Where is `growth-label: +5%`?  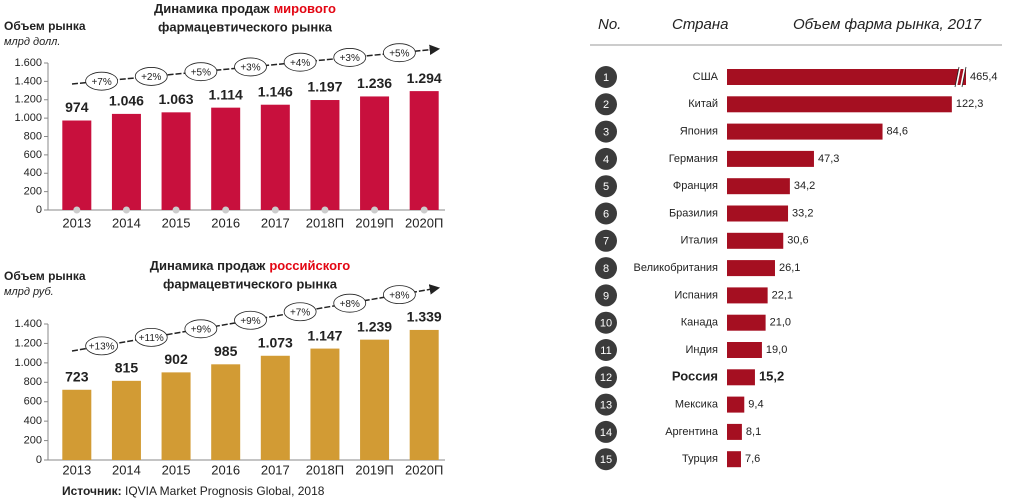
growth-label: +5% is located at coordinates (399, 53).